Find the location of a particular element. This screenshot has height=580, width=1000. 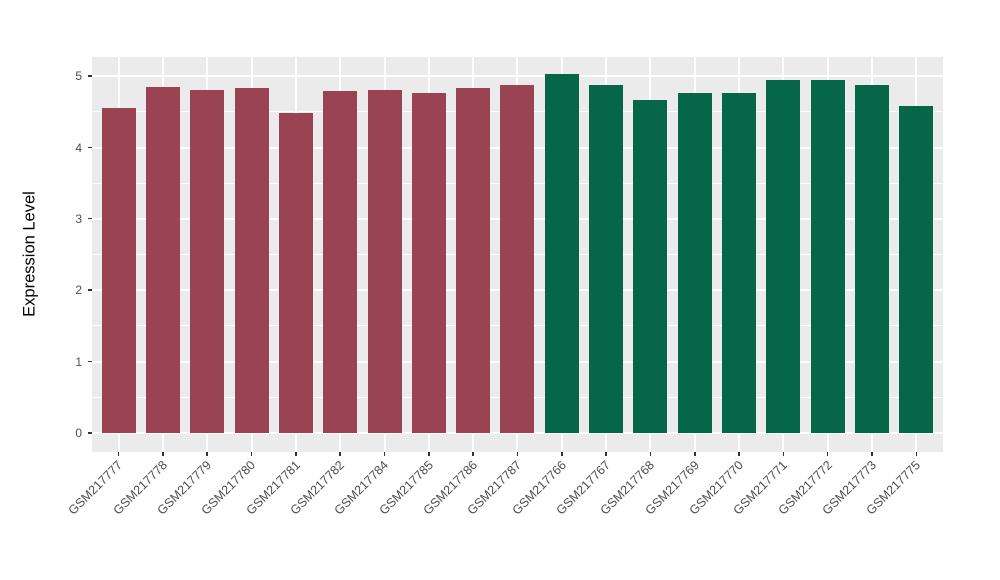

y-tick-label: 4 is located at coordinates (78, 147).